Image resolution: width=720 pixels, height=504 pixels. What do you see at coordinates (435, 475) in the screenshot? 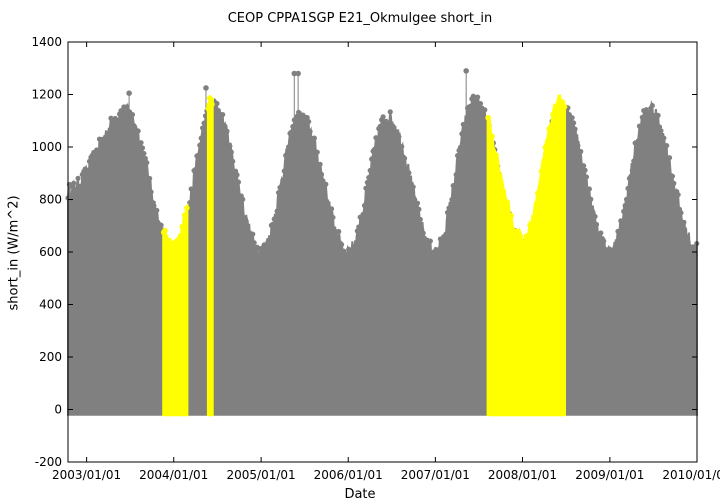
I see `x-tick-label: 2007/01/01` at bounding box center [435, 475].